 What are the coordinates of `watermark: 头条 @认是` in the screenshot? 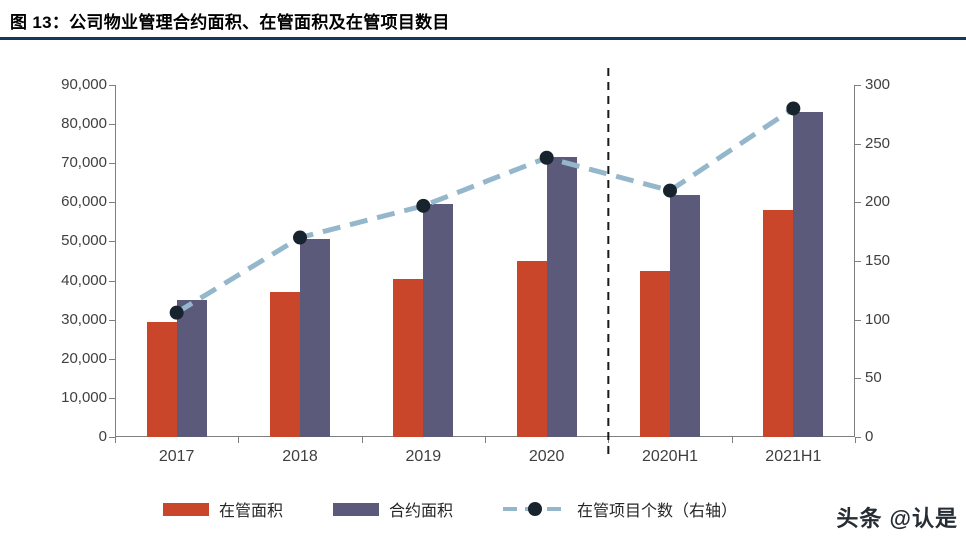 It's located at (897, 518).